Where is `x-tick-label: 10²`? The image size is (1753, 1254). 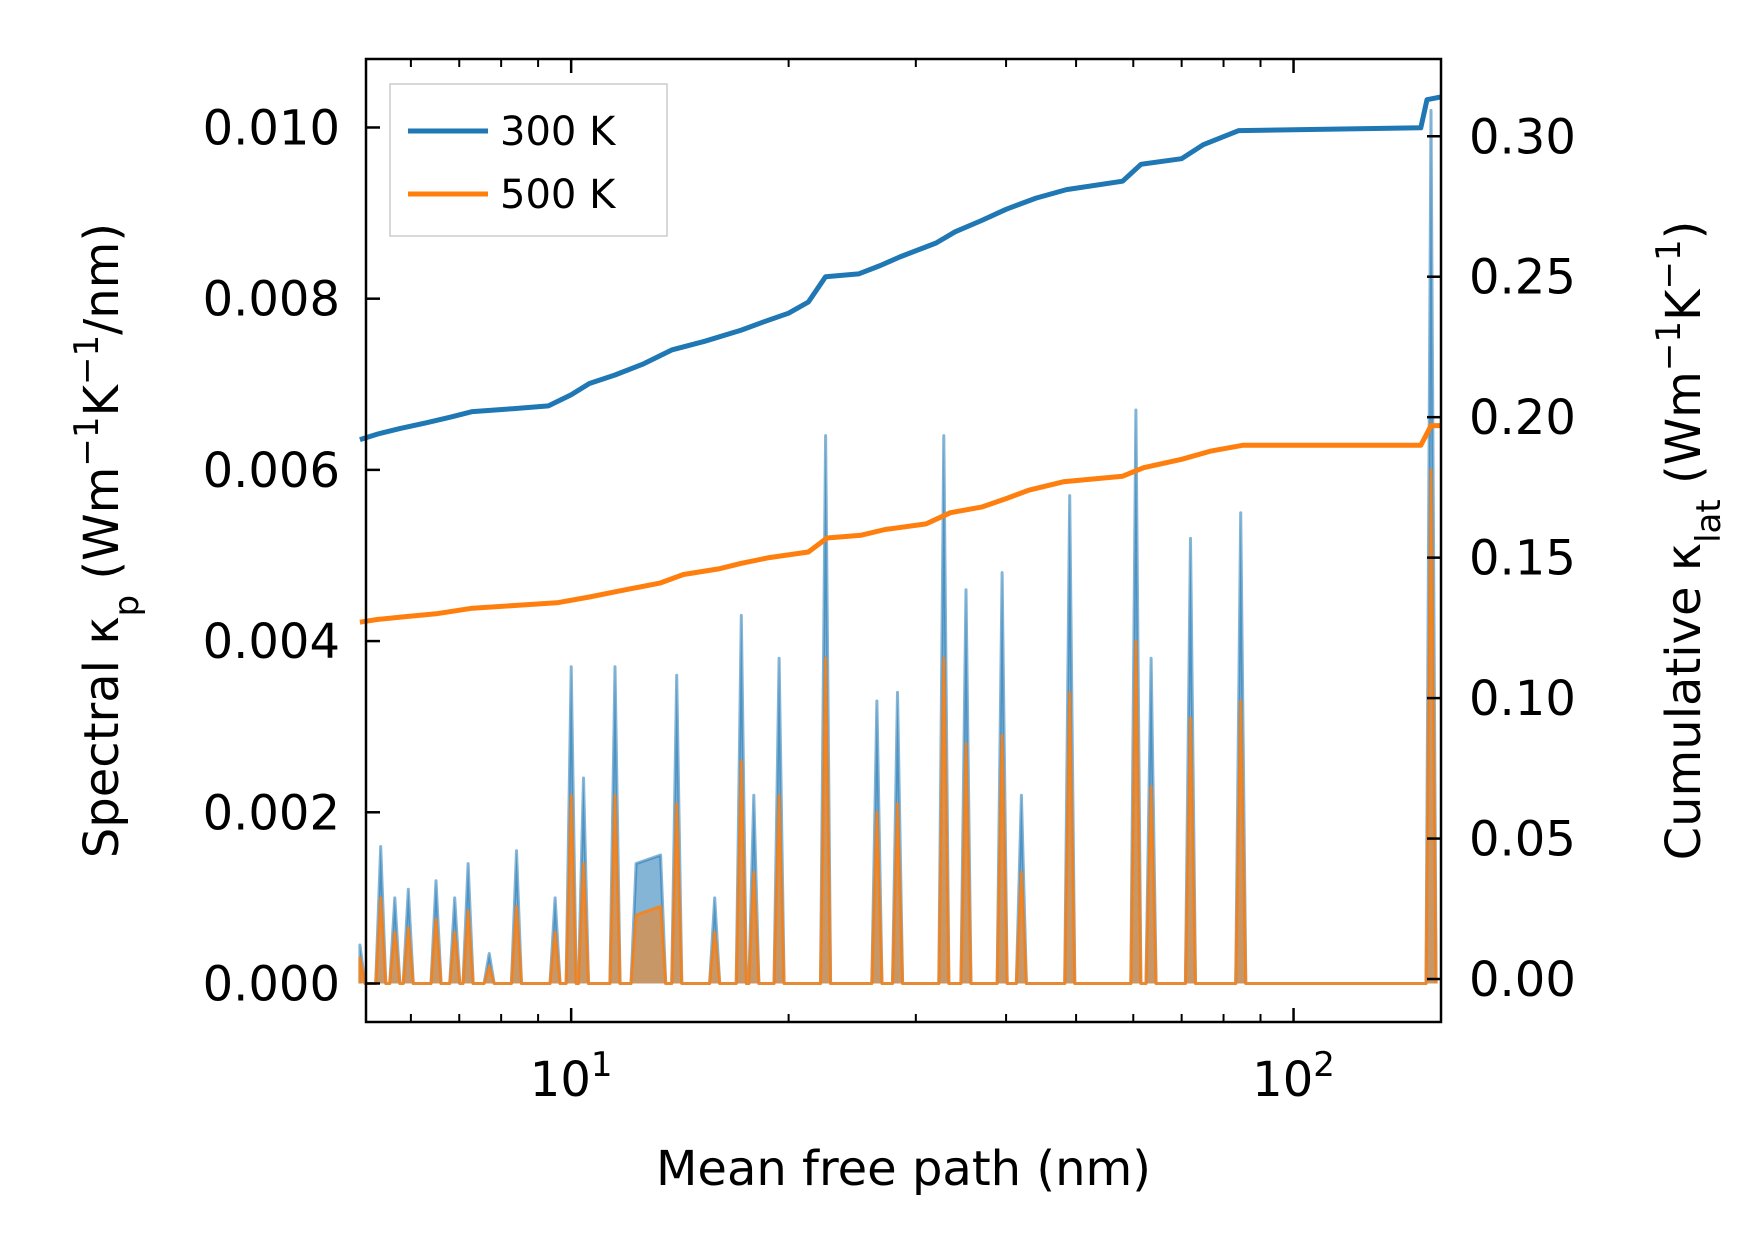
x-tick-label: 10² is located at coordinates (1293, 1076).